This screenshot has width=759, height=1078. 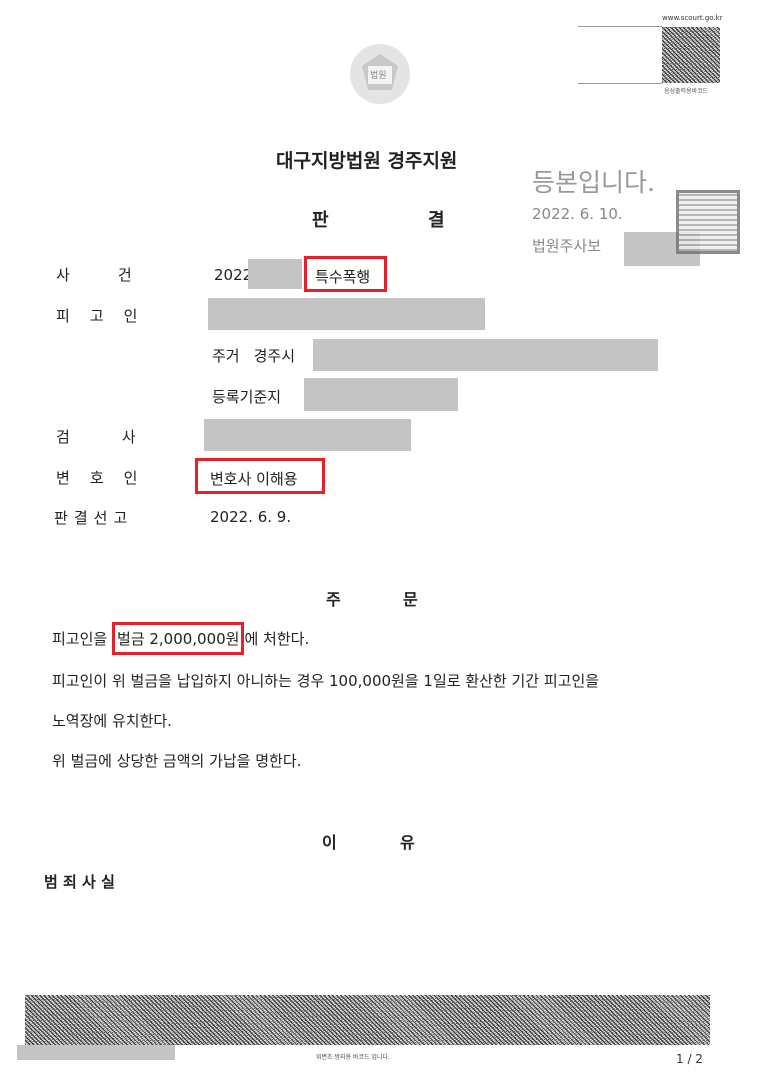 What do you see at coordinates (353, 1057) in the screenshot?
I see `footer-barcode-caption: 위변조 방지용 바코드 입니다.` at bounding box center [353, 1057].